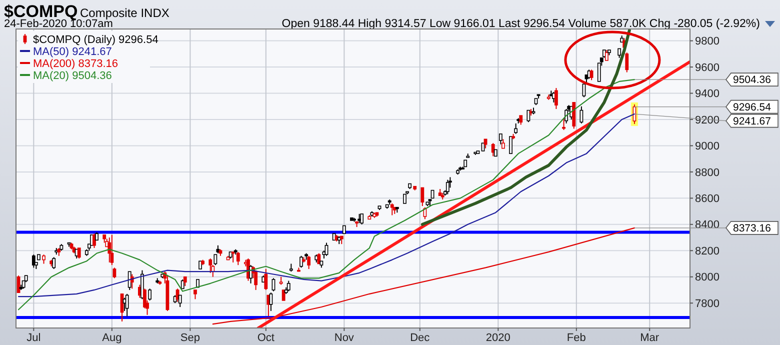 The height and width of the screenshot is (345, 780). I want to click on chart-title: $COMPQ, so click(41, 11).